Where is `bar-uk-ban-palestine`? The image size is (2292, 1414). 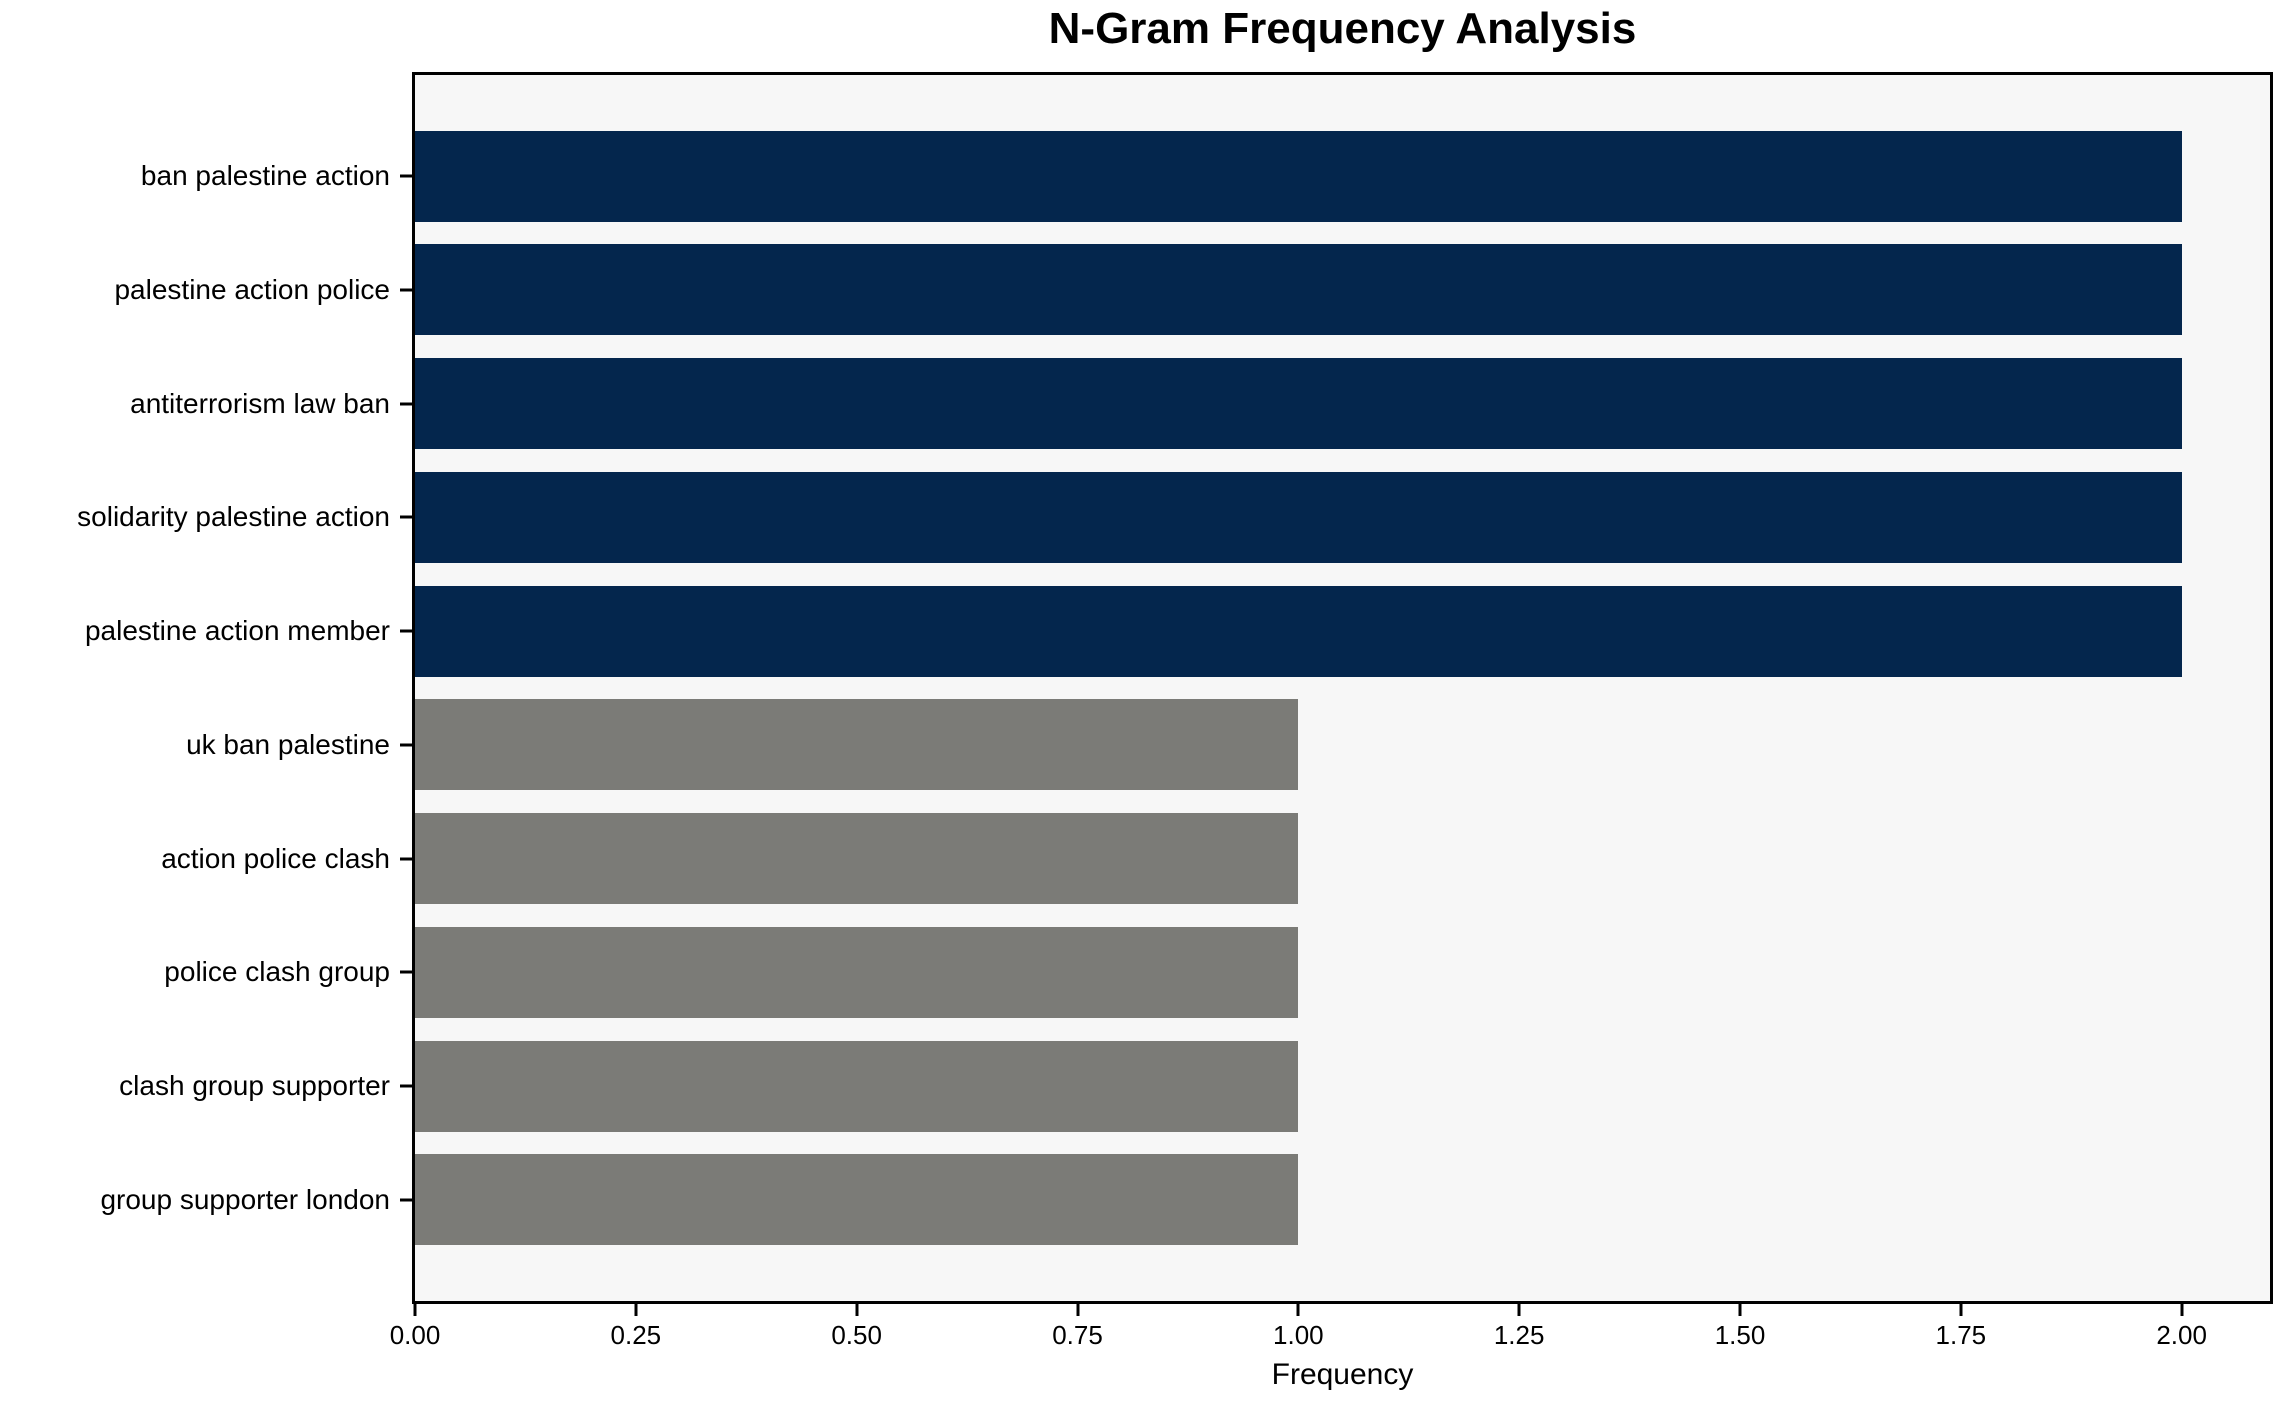
bar-uk-ban-palestine is located at coordinates (857, 745).